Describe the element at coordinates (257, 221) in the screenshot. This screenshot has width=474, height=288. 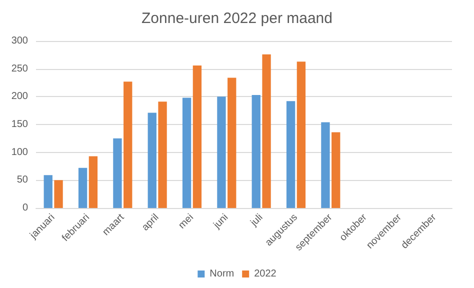
I see `x-tick-label: juli` at that location.